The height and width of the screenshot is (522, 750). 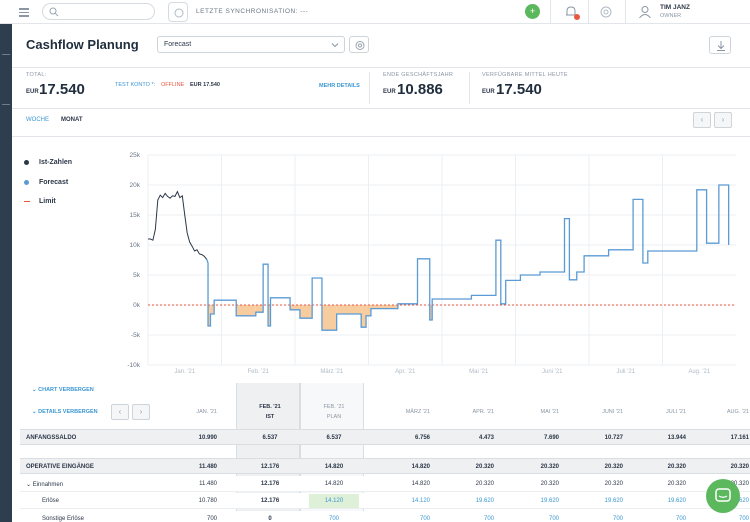 What do you see at coordinates (62, 89) in the screenshot?
I see `total-value: 17.540` at bounding box center [62, 89].